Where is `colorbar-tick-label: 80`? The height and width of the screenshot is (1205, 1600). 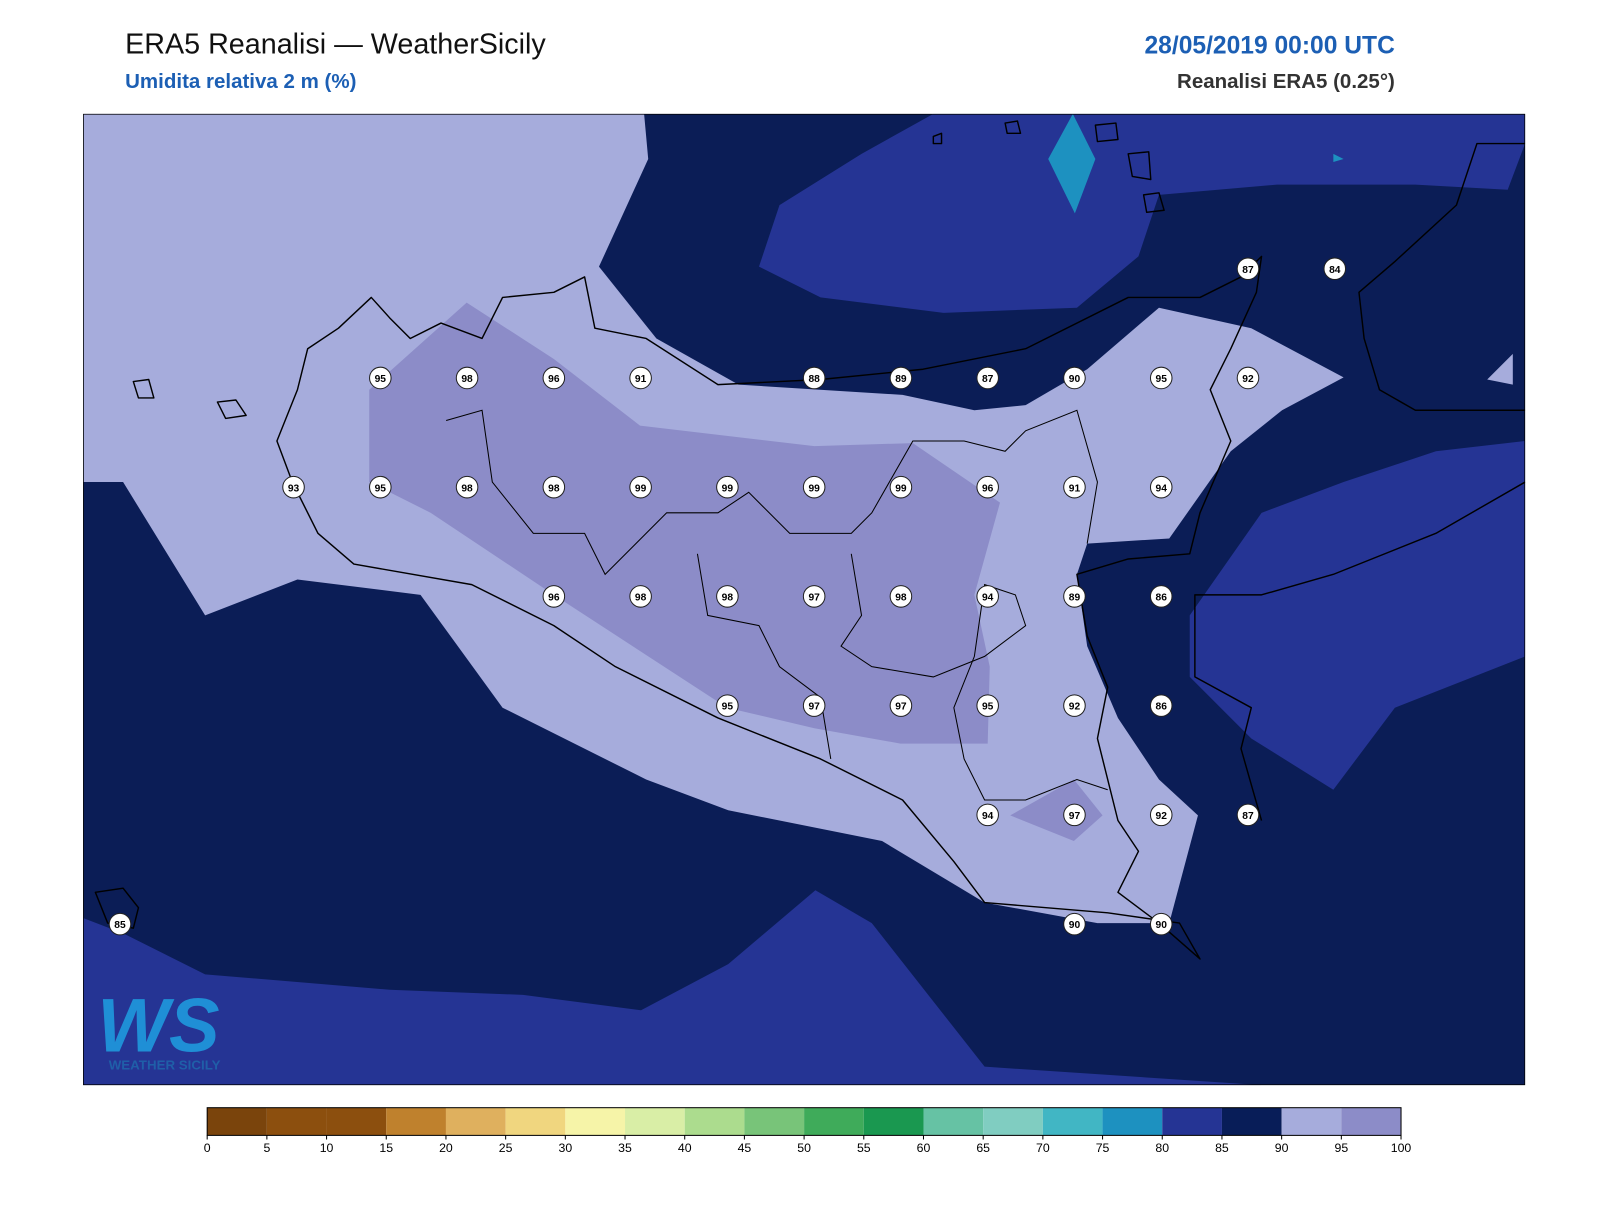
colorbar-tick-label: 80 is located at coordinates (1162, 1148).